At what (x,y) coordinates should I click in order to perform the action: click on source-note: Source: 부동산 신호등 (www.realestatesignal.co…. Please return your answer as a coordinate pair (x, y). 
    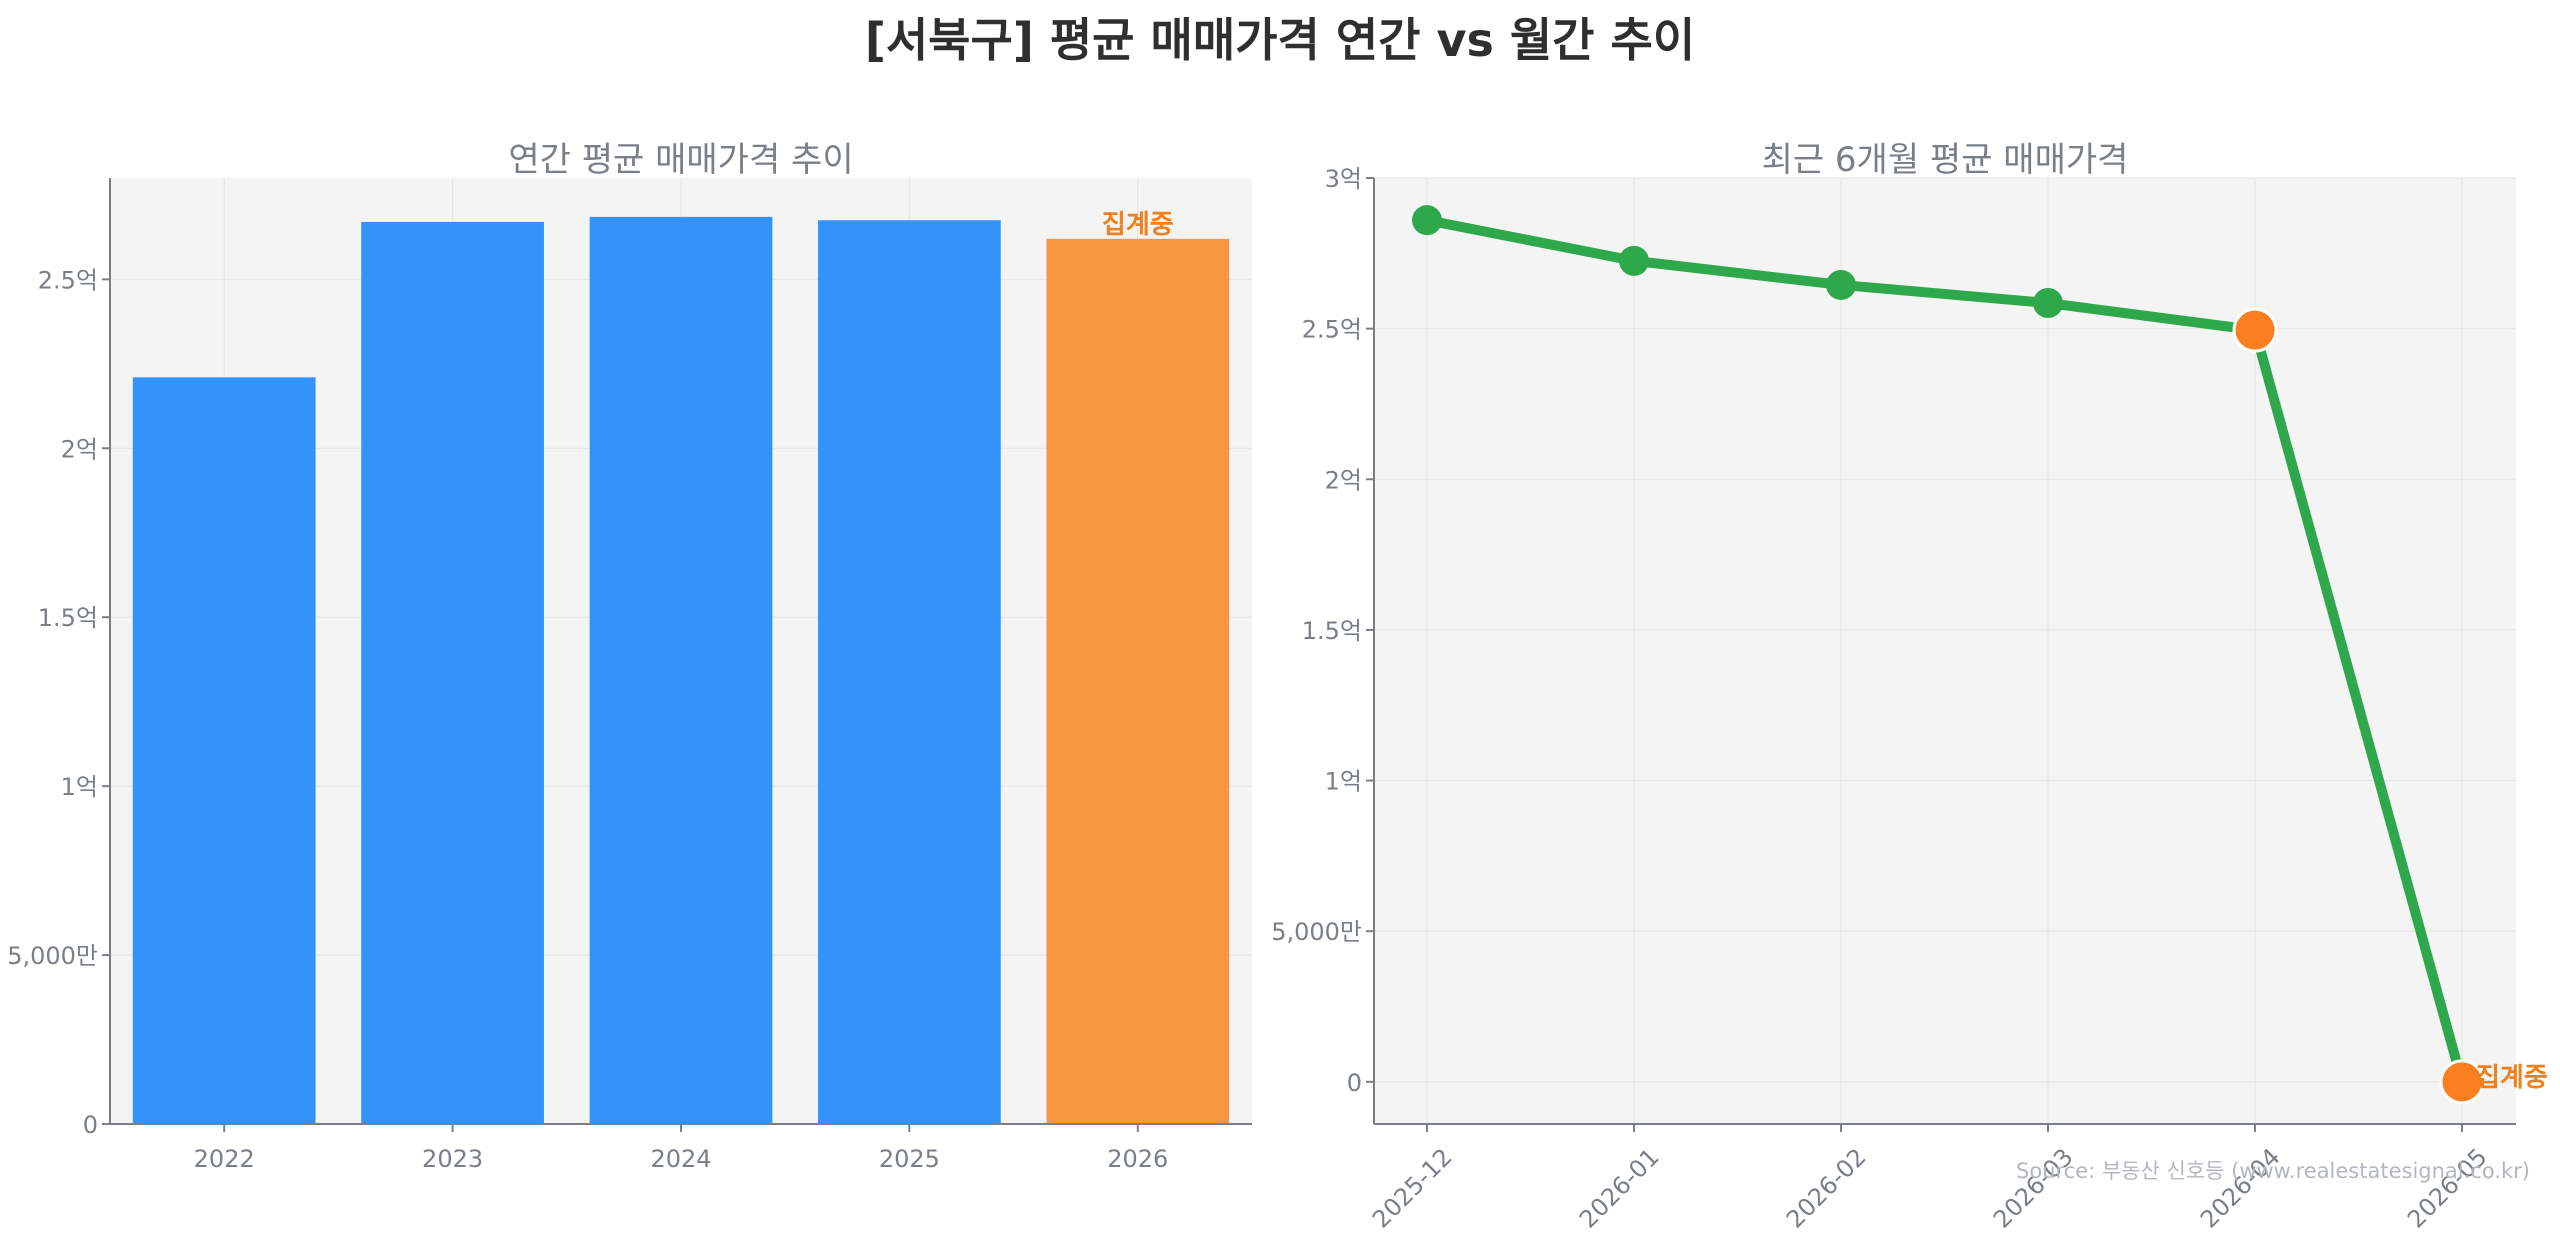
    Looking at the image, I should click on (2272, 1171).